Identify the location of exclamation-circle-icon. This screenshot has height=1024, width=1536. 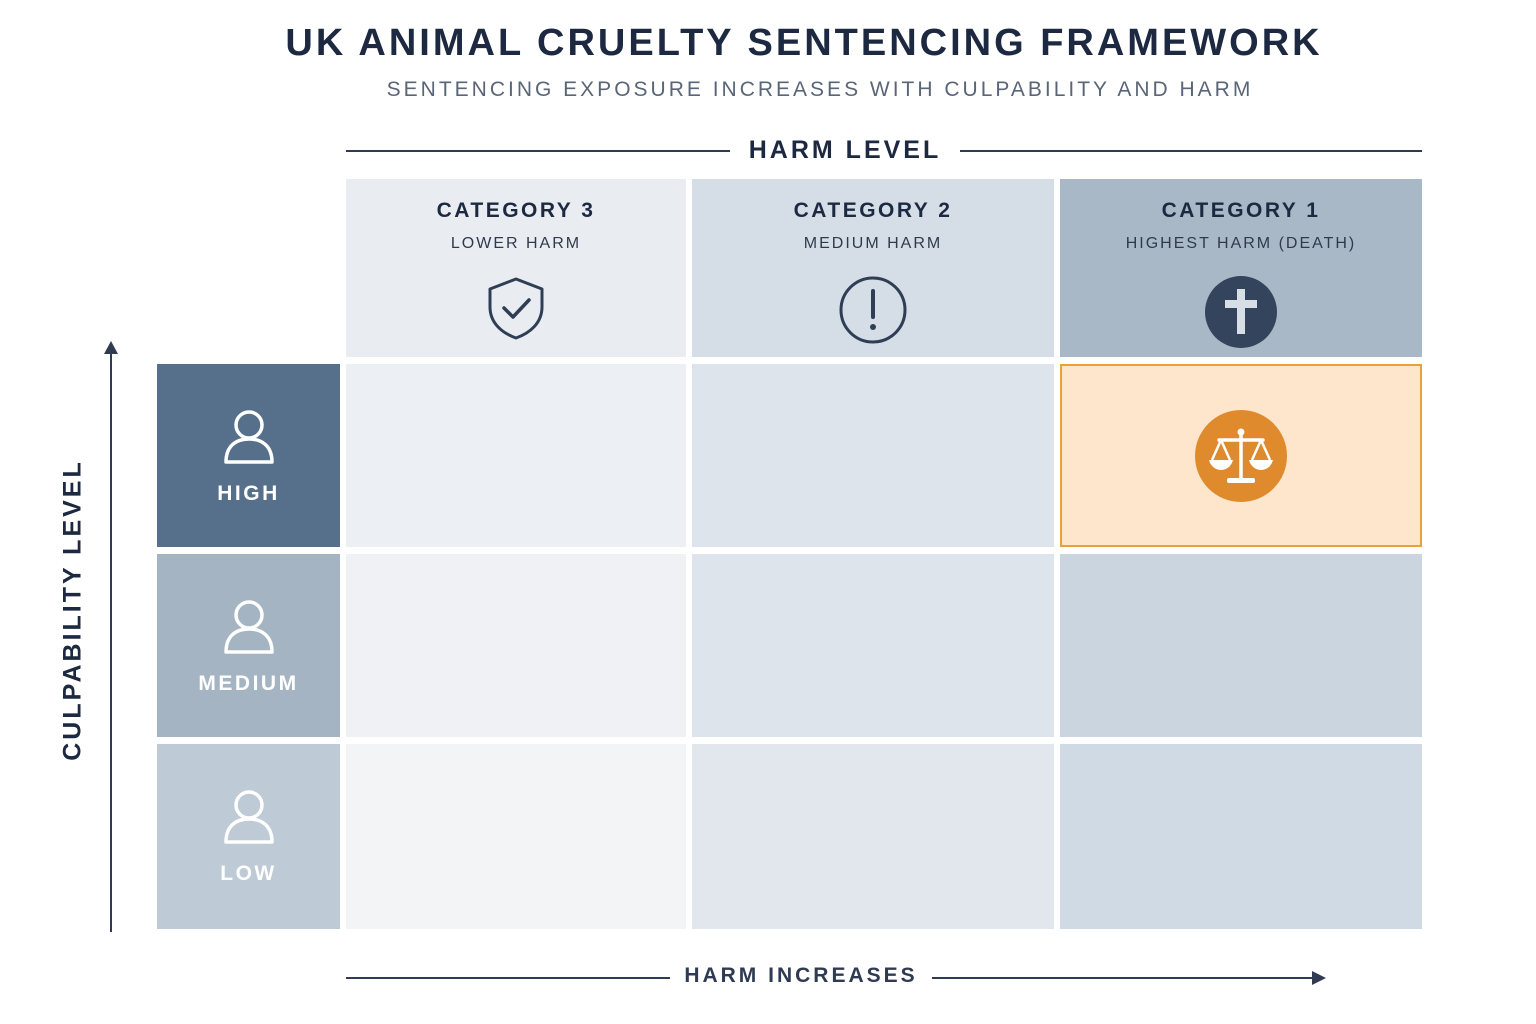
(873, 310).